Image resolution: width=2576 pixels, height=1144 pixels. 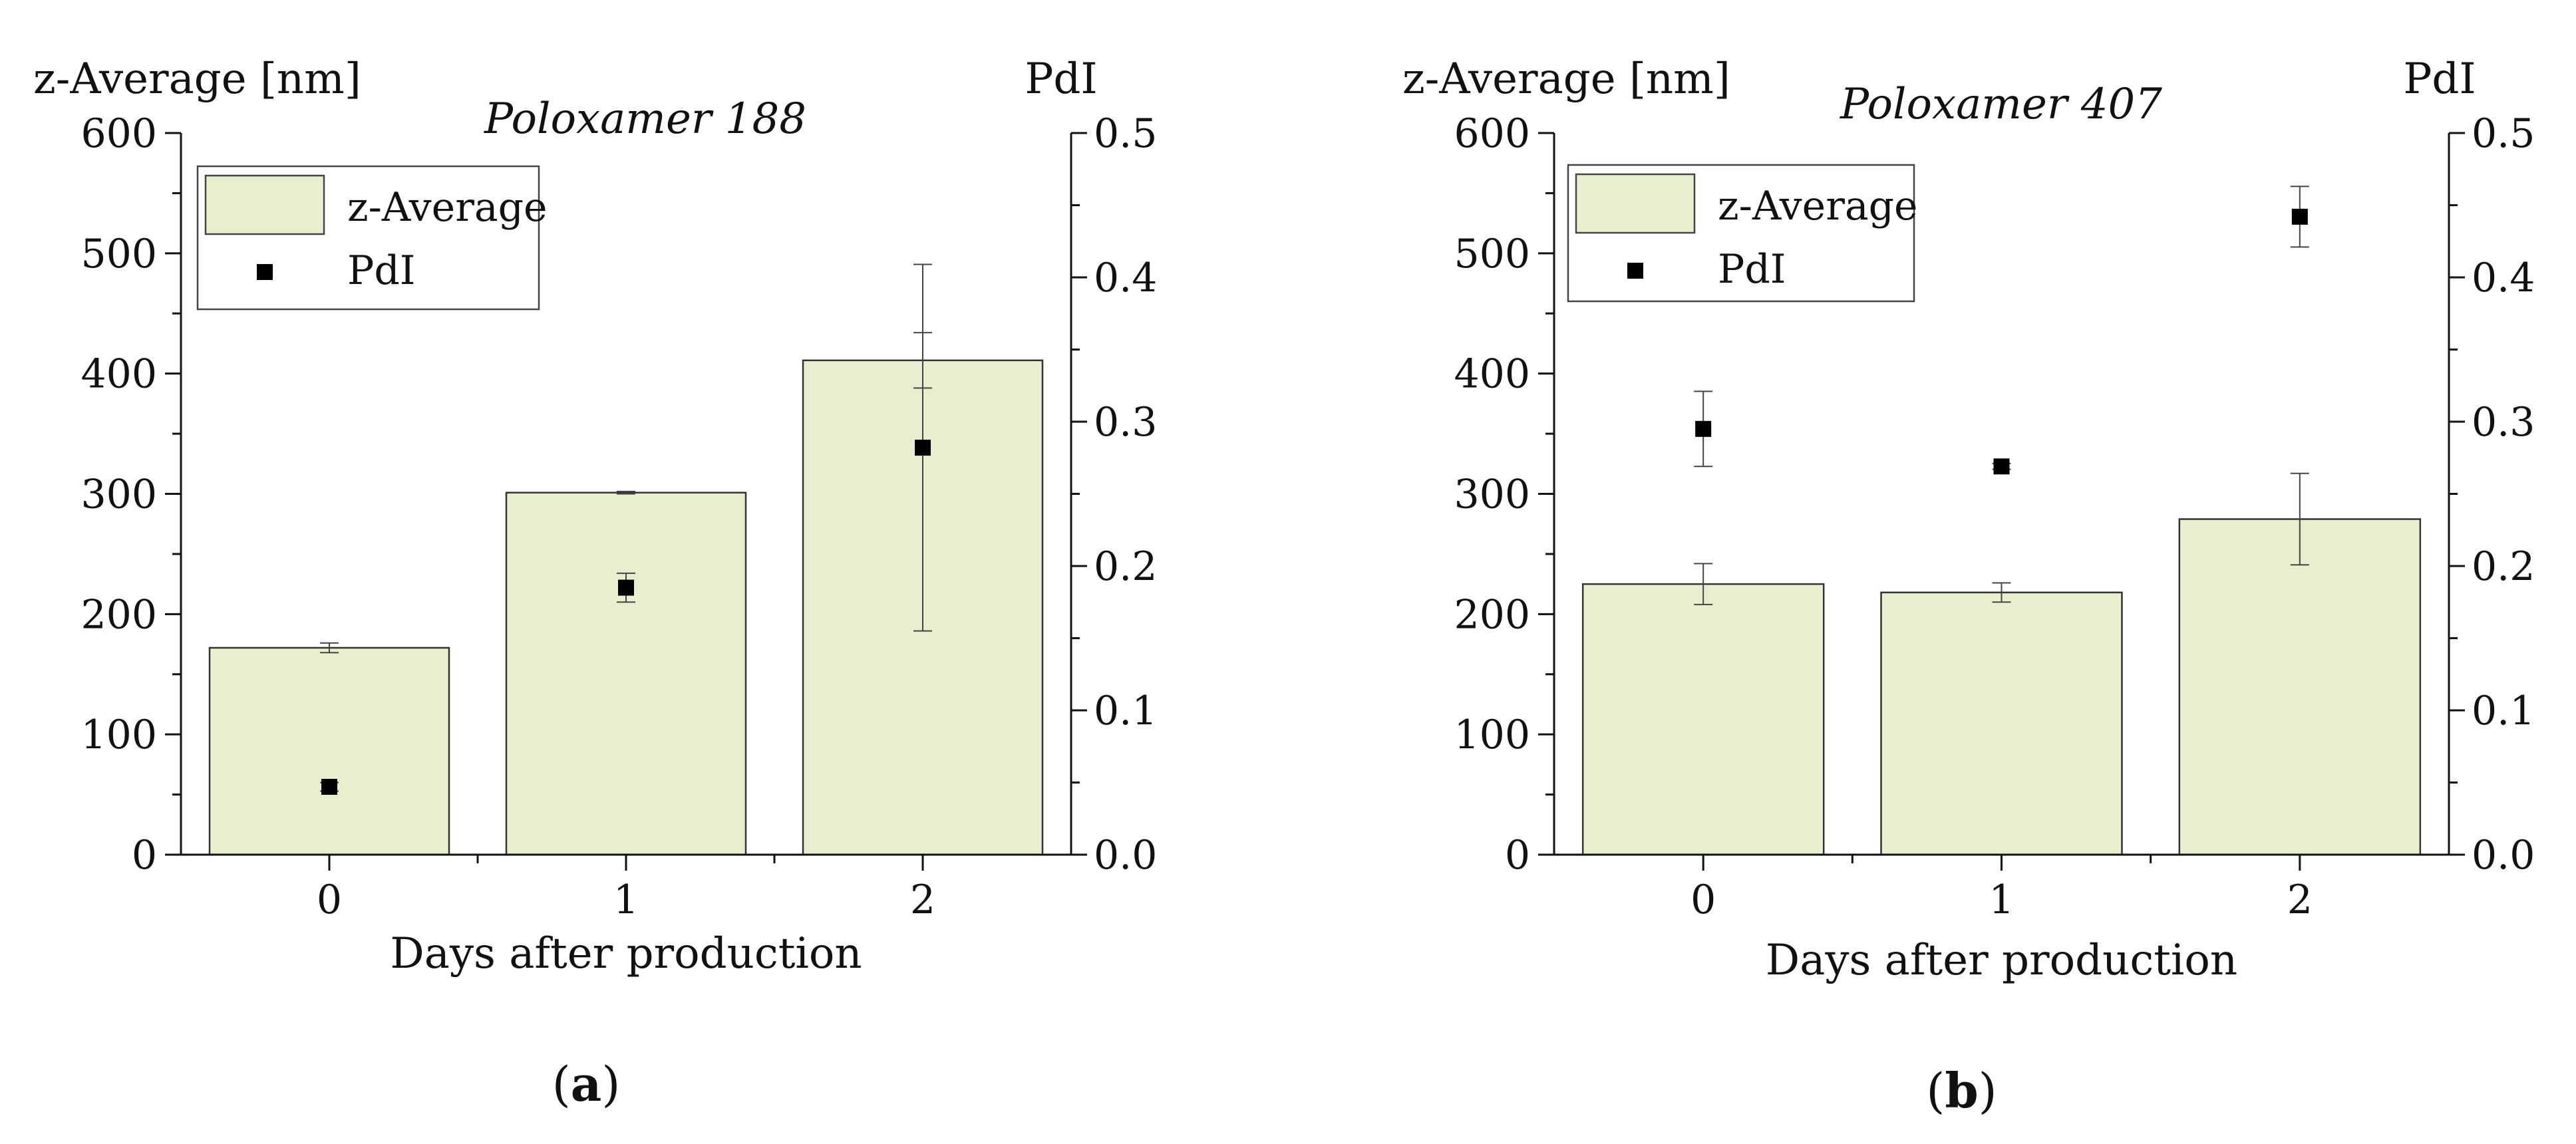 I want to click on chart-title: Poloxamer 188, so click(x=645, y=119).